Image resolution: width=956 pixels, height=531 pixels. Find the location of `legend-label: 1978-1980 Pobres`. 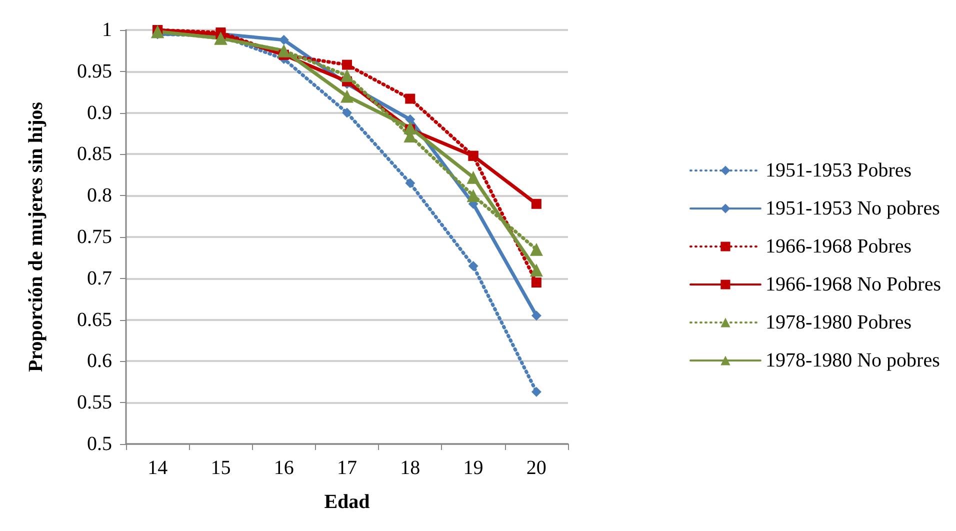

legend-label: 1978-1980 Pobres is located at coordinates (838, 323).